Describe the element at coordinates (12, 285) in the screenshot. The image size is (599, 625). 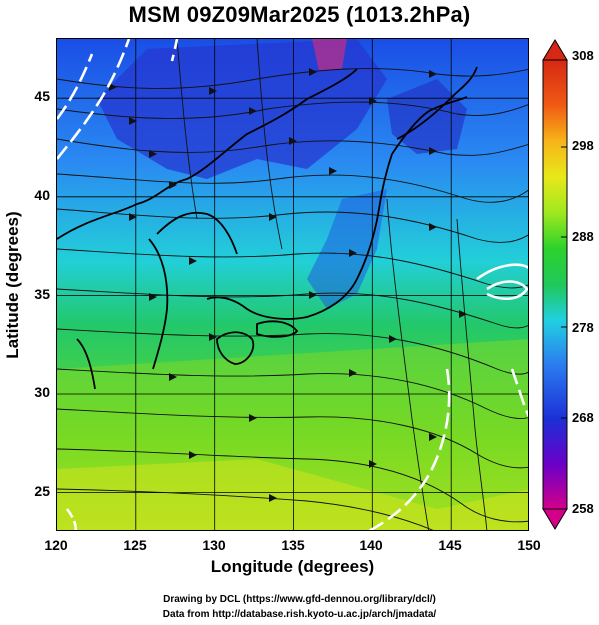
I see `y-axis-title: Latitude (degrees)` at that location.